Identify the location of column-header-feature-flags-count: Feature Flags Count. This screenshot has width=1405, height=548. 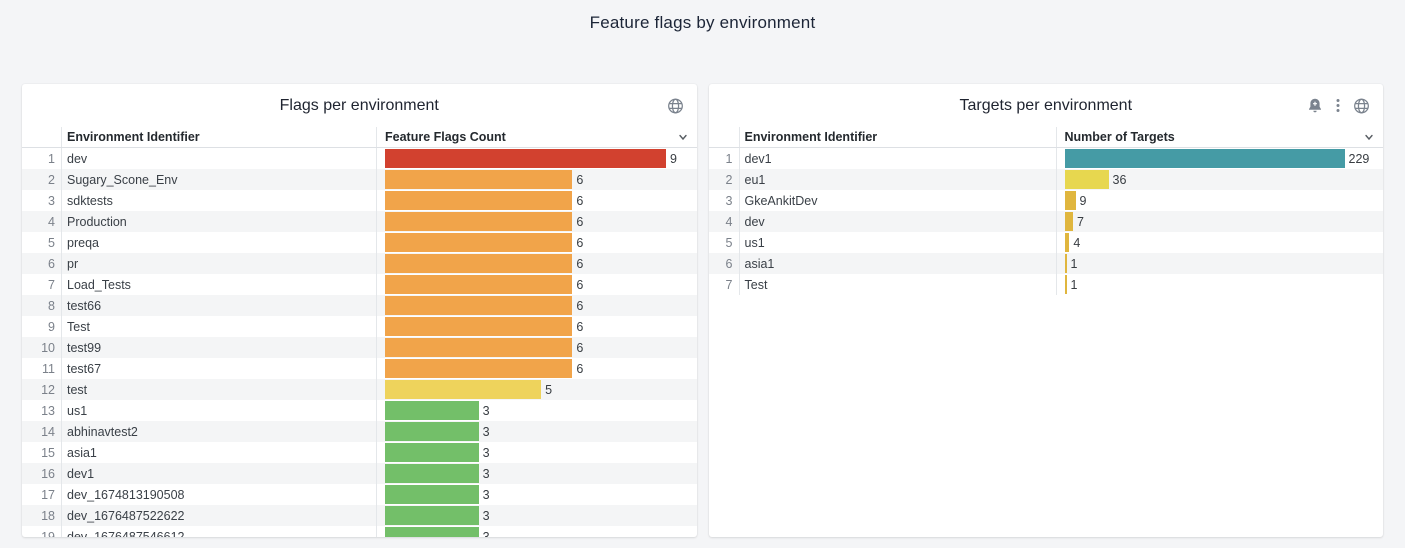
(537, 137).